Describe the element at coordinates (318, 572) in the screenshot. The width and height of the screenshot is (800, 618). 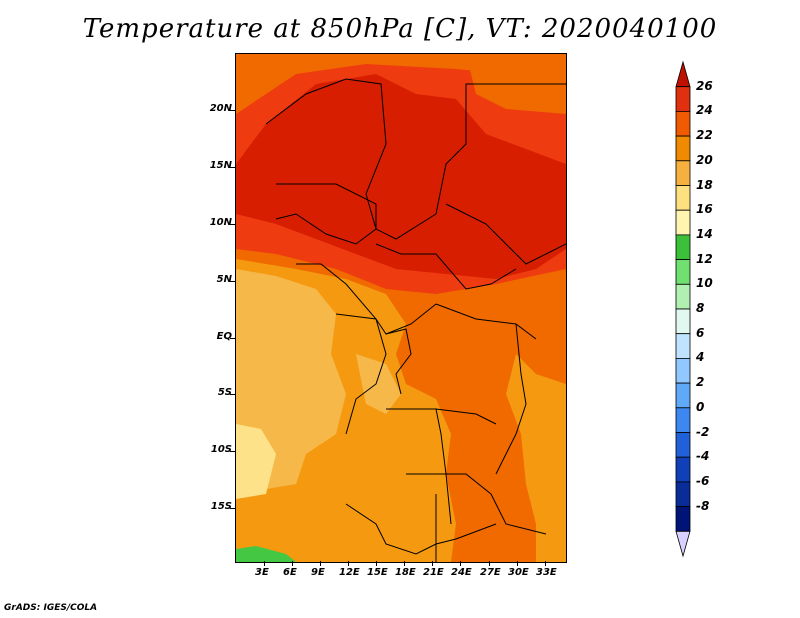
I see `lon-label: 9E` at that location.